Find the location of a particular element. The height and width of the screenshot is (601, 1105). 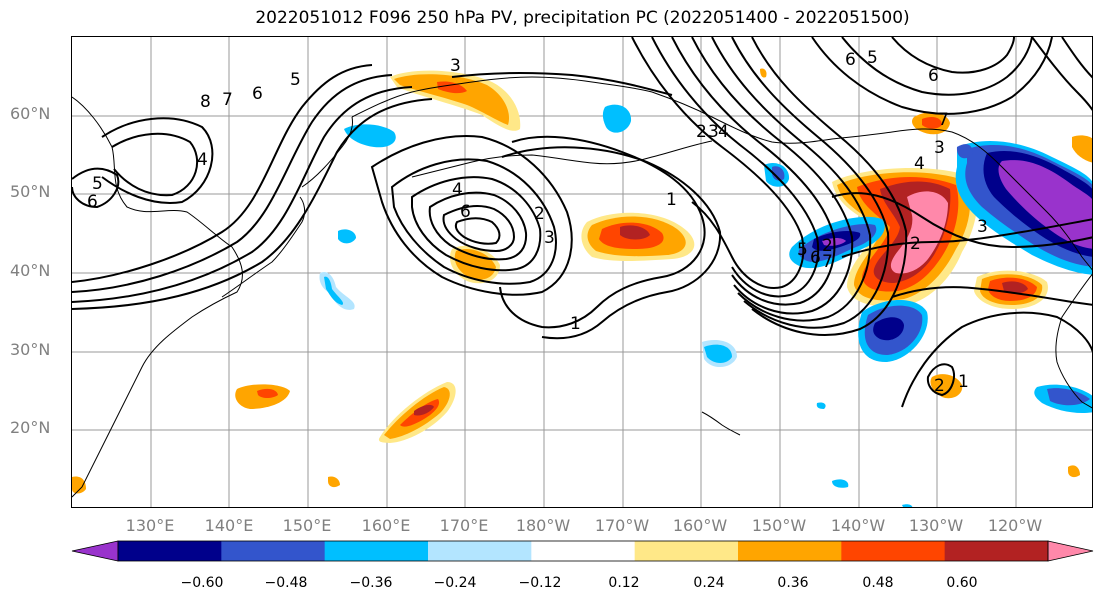

lon-label-140w: 140°W is located at coordinates (858, 525).